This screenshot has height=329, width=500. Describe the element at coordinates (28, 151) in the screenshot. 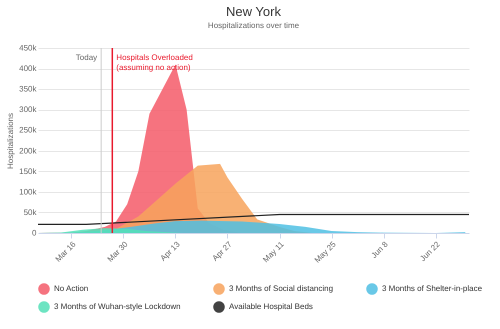

I see `y-tick-label: 200k` at that location.